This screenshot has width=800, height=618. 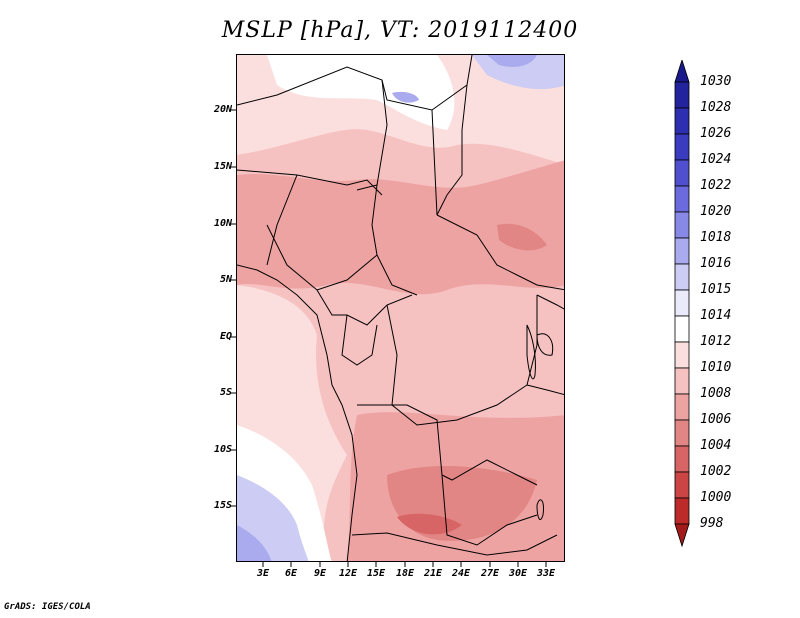 I want to click on lon-label: 6E, so click(x=291, y=573).